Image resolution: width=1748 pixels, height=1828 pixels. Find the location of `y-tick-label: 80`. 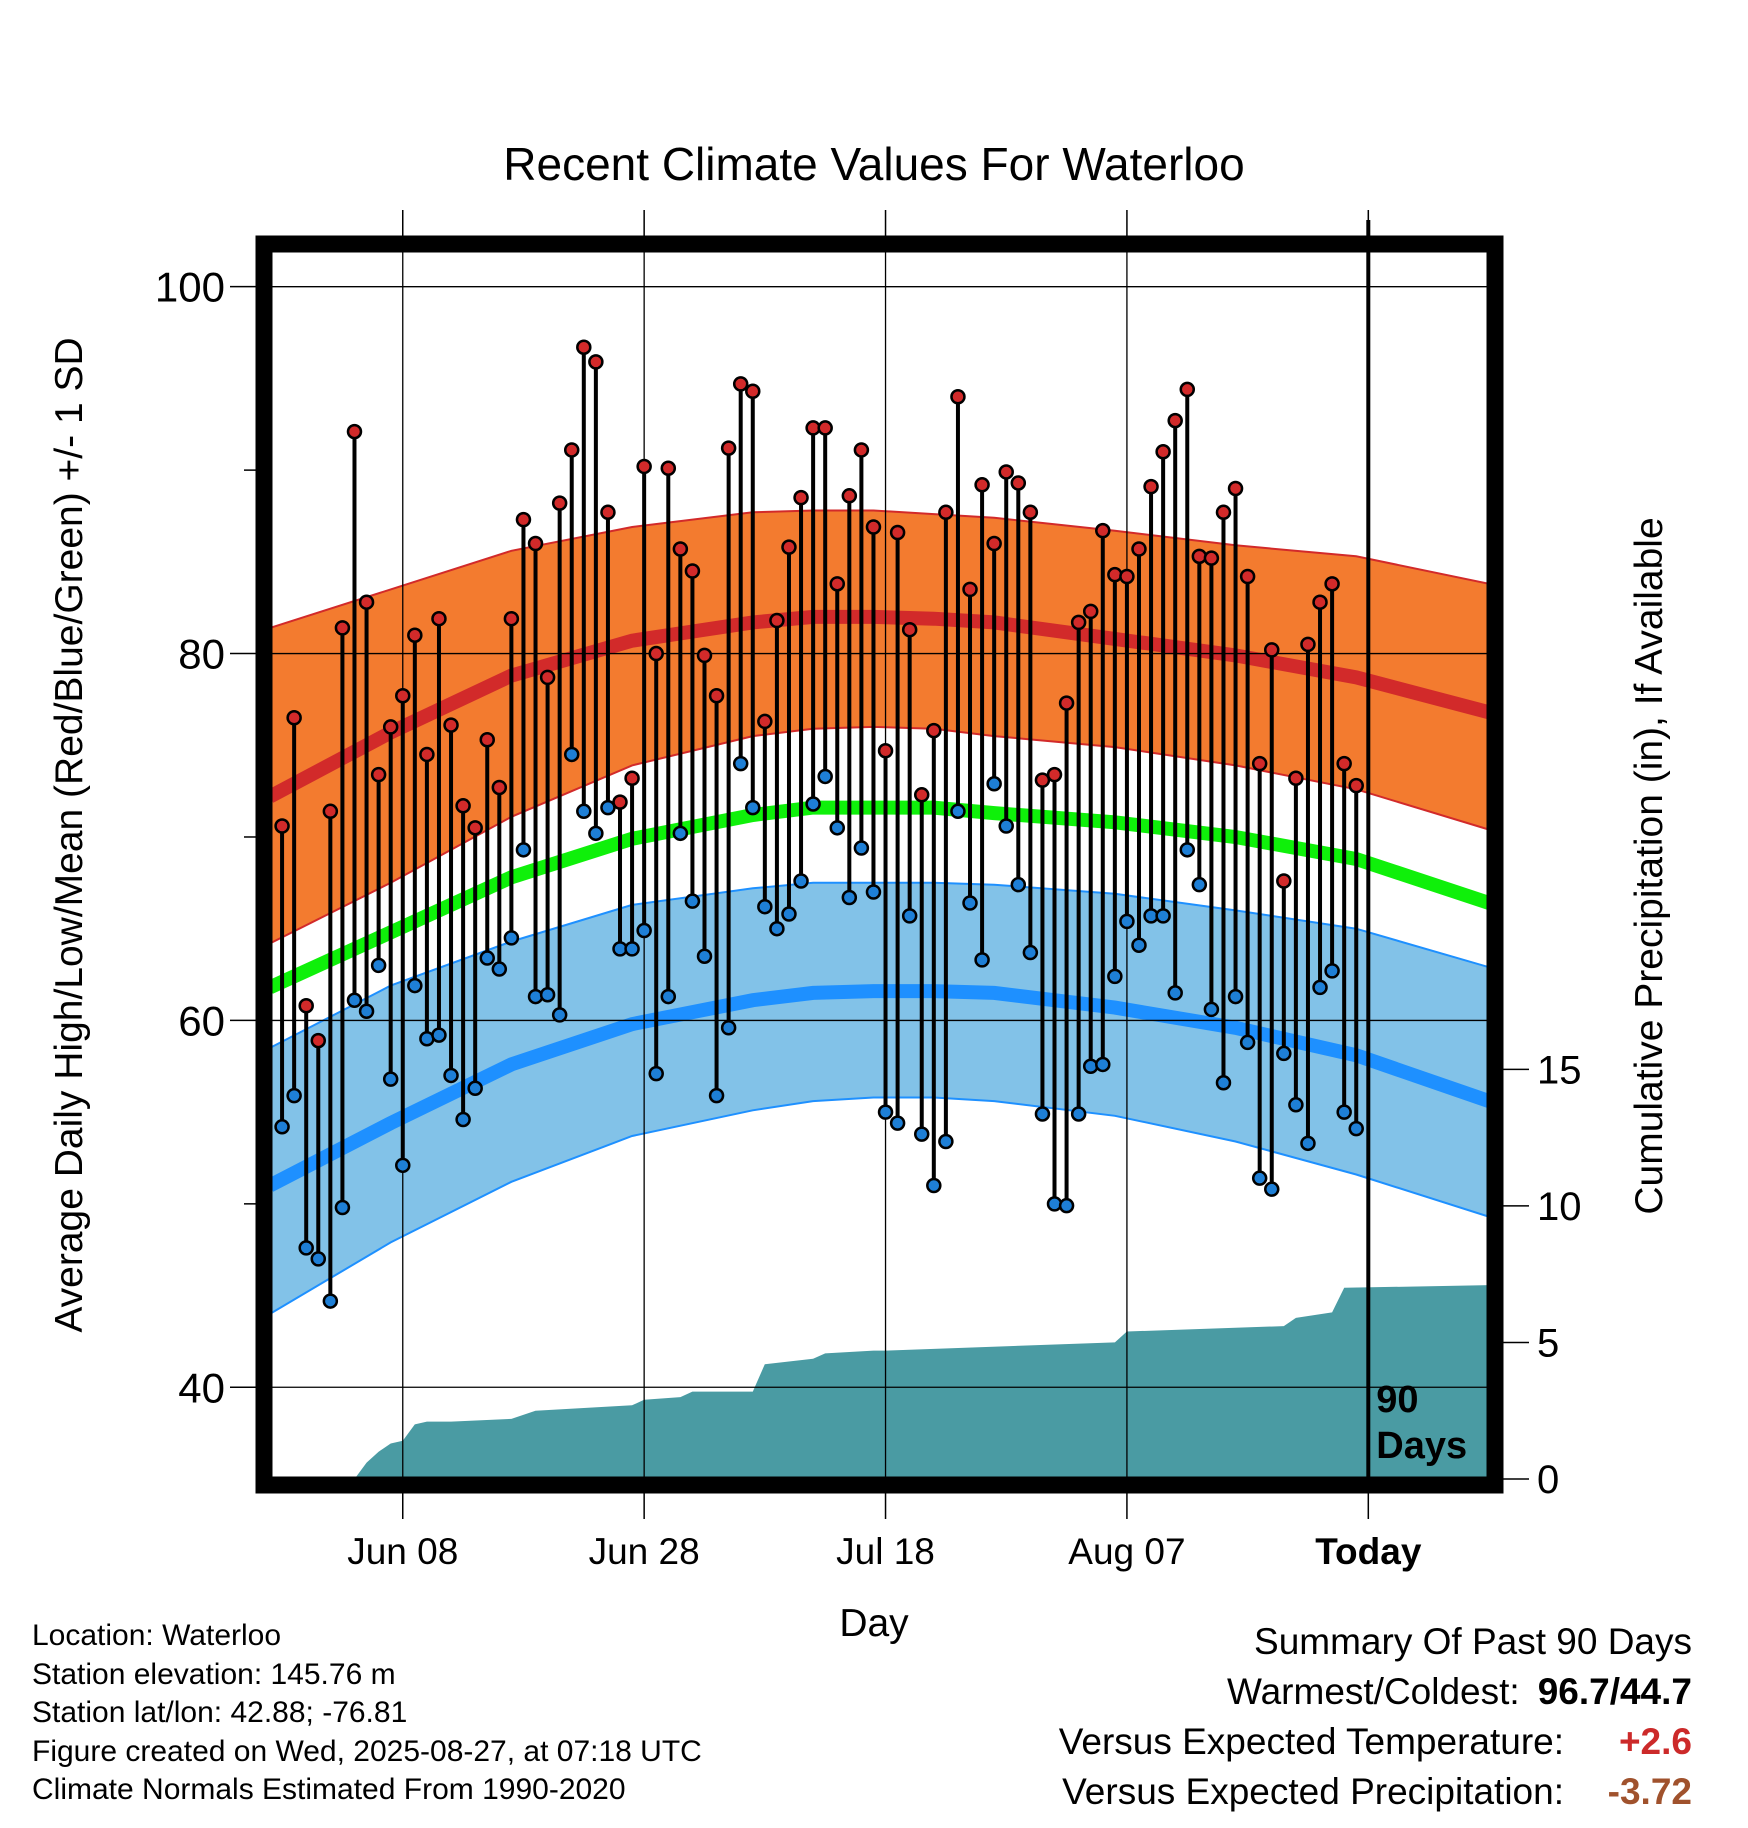

y-tick-label: 80 is located at coordinates (201, 654).